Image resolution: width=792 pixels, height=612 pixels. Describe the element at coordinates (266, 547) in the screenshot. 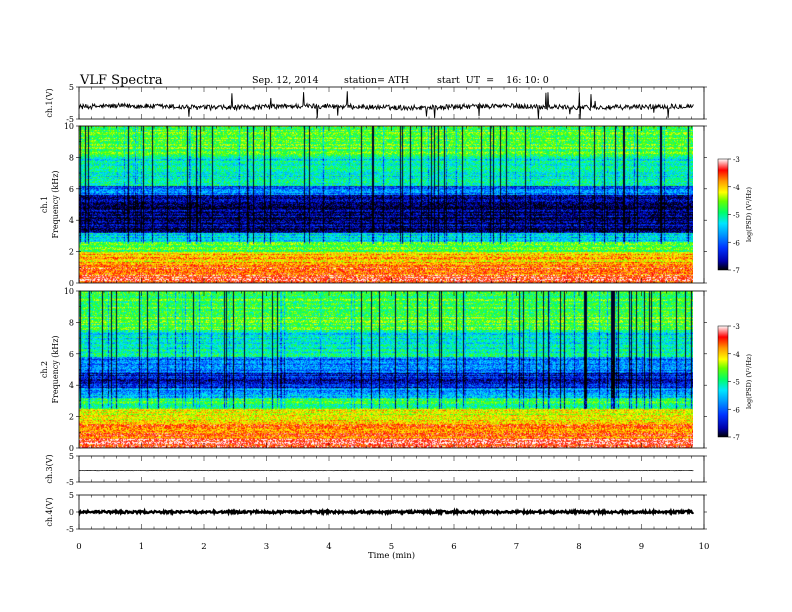

I see `x-tick-label: 3` at that location.